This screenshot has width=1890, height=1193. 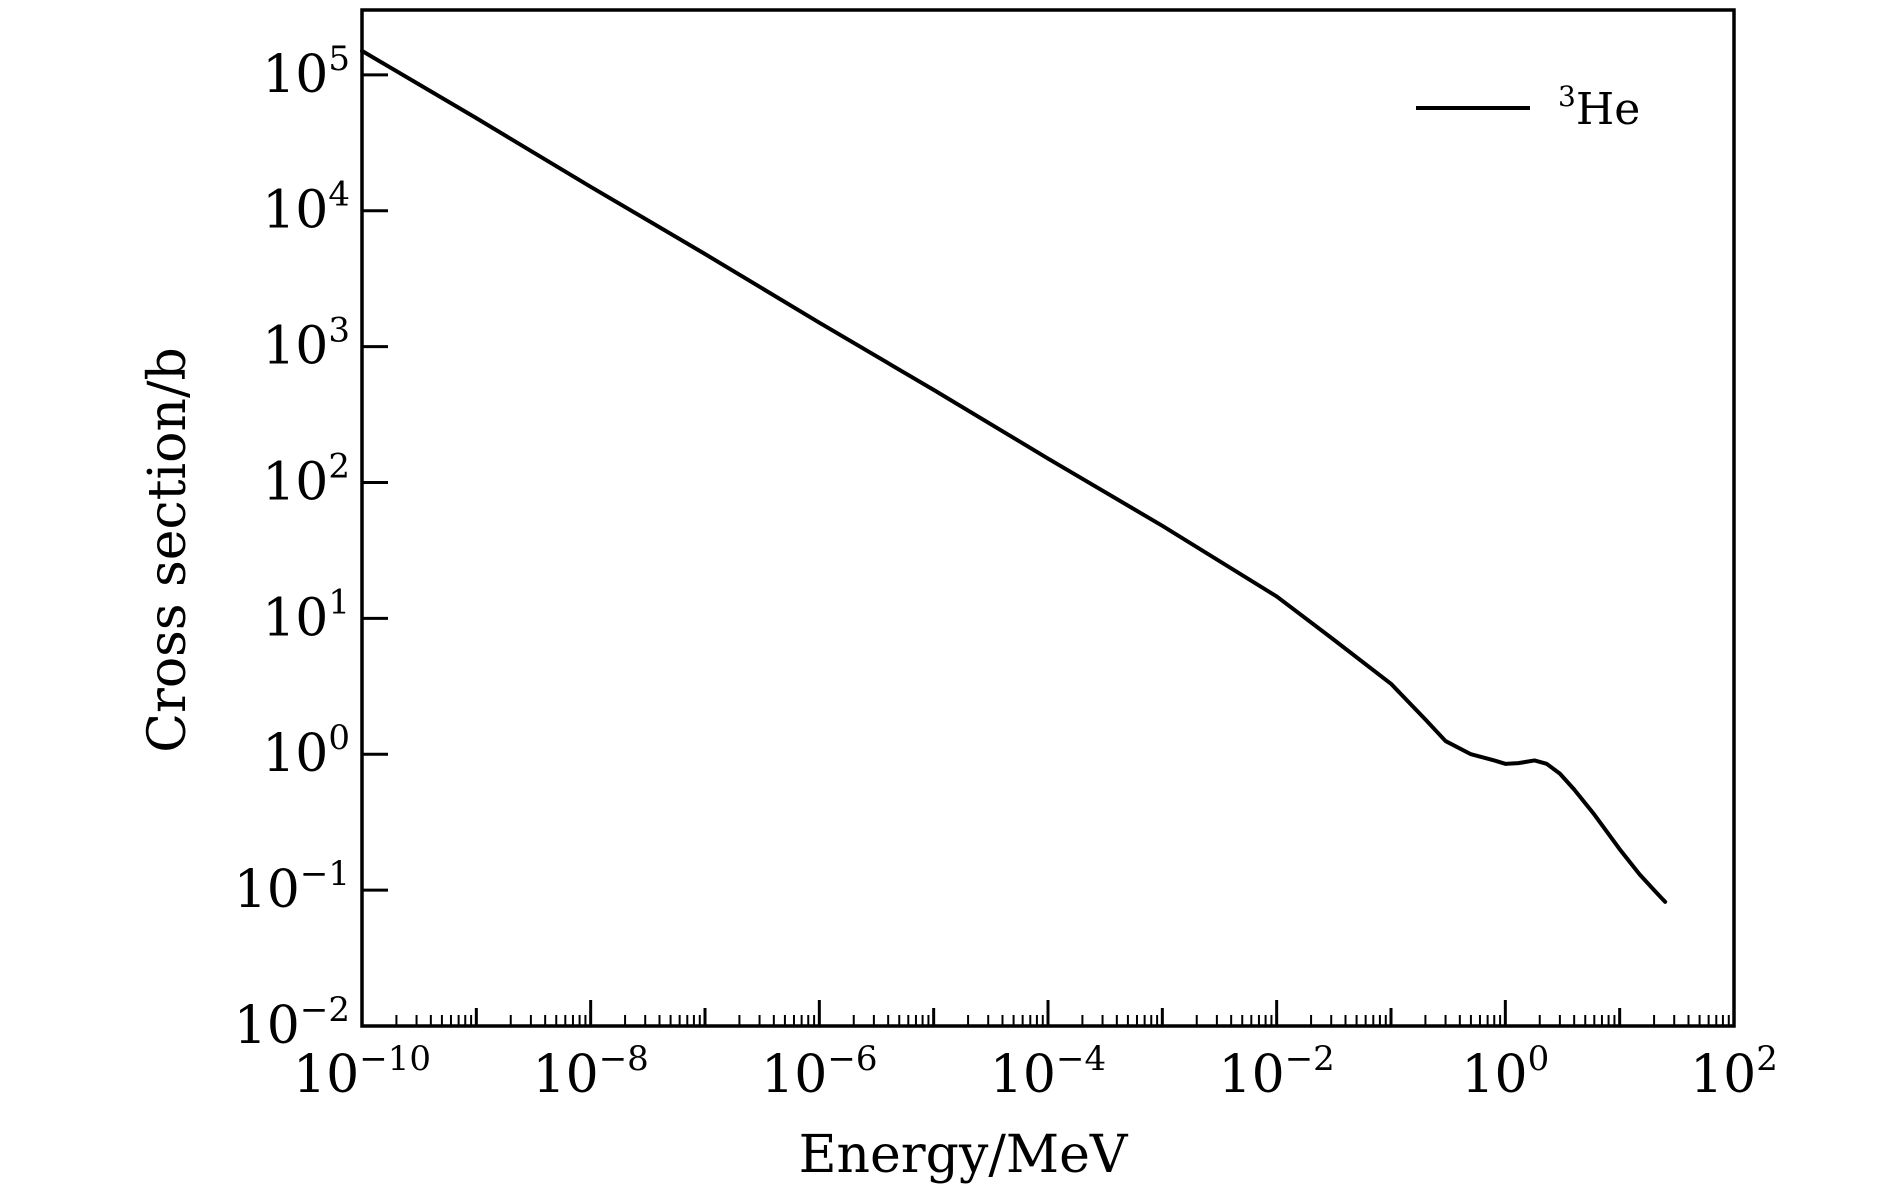 I want to click on x-tick-label: 10⁻⁴, so click(x=1048, y=1072).